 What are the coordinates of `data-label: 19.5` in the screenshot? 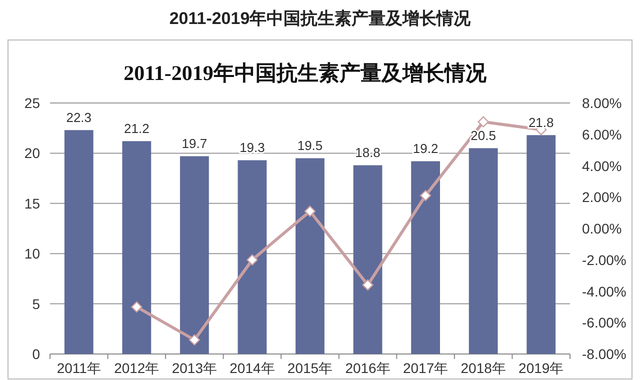 It's located at (310, 146).